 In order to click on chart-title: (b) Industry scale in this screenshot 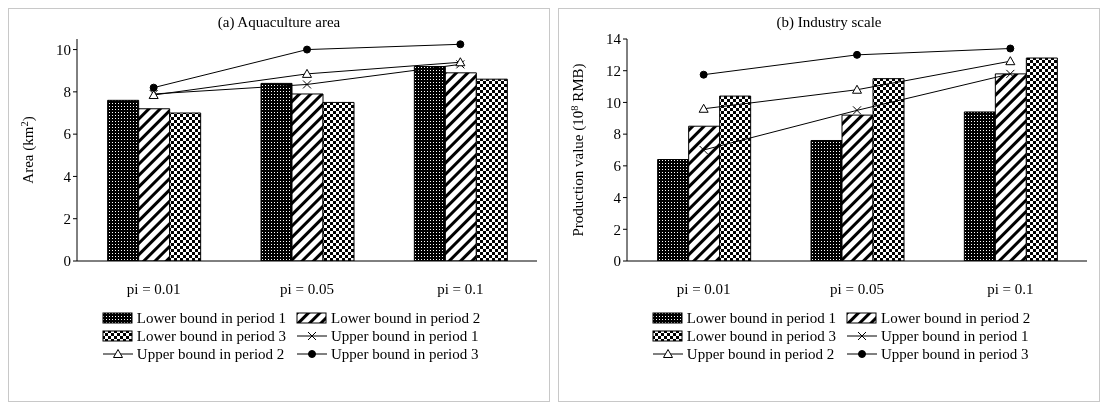, I will do `click(829, 22)`.